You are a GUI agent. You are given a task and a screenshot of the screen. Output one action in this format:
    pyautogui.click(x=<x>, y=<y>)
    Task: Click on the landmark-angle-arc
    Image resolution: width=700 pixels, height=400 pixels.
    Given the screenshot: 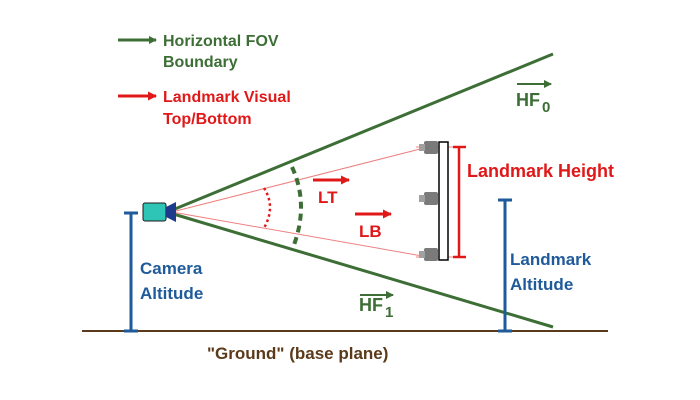 What is the action you would take?
    pyautogui.click(x=267, y=208)
    